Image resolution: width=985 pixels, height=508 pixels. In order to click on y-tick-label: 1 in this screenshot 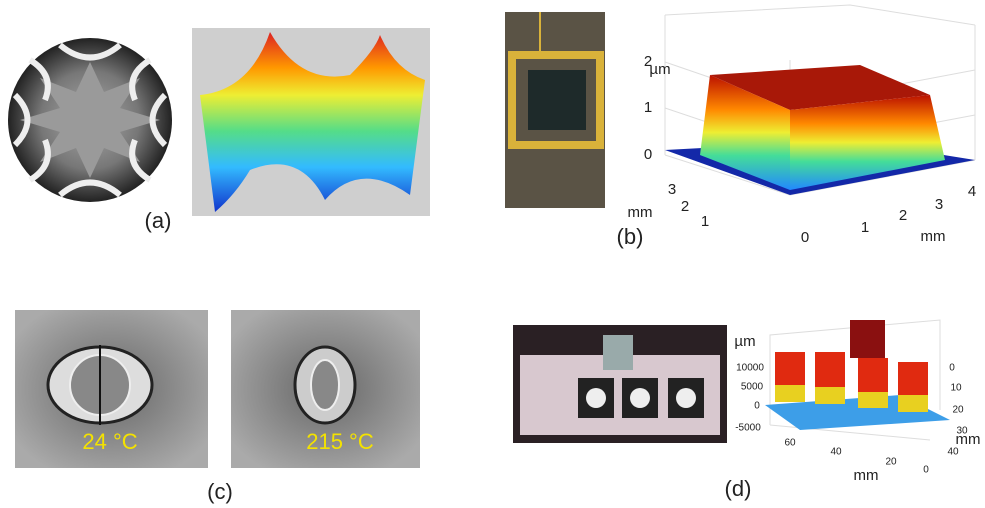, I will do `click(705, 221)`.